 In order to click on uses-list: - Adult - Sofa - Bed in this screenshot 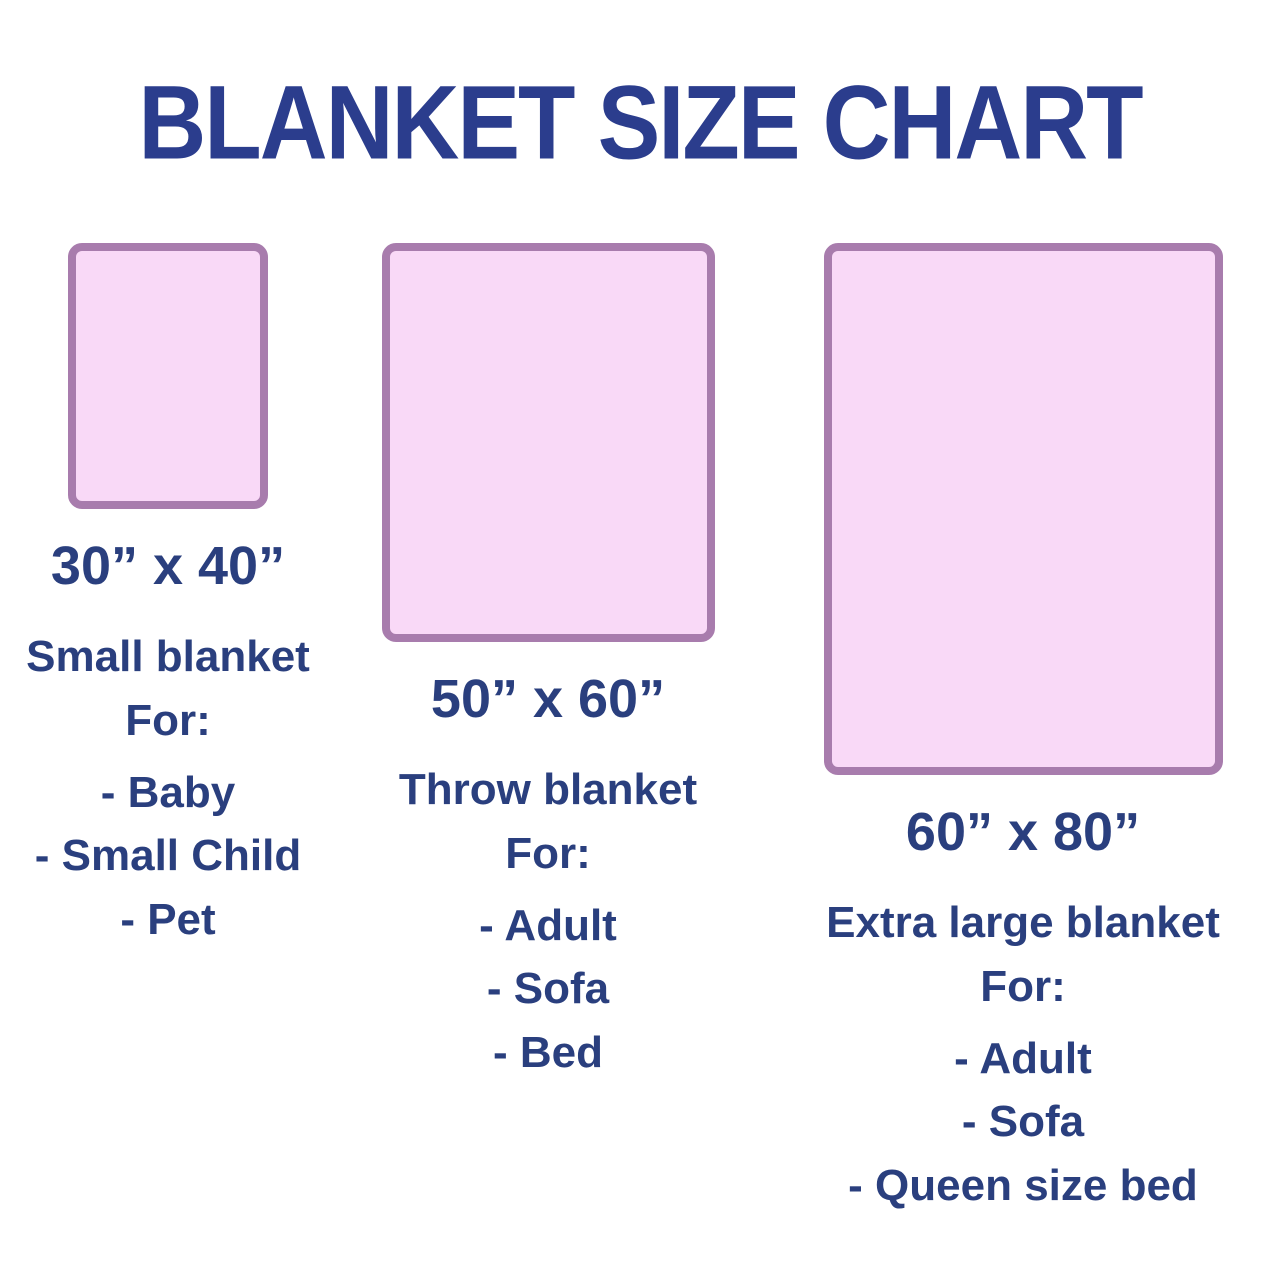, I will do `click(548, 989)`.